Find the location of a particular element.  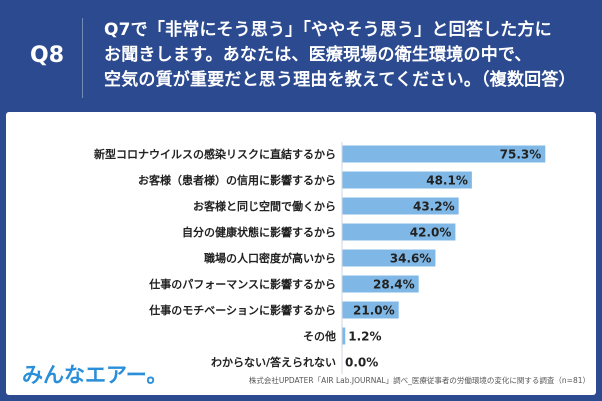

value-label: 28.4% is located at coordinates (394, 285).